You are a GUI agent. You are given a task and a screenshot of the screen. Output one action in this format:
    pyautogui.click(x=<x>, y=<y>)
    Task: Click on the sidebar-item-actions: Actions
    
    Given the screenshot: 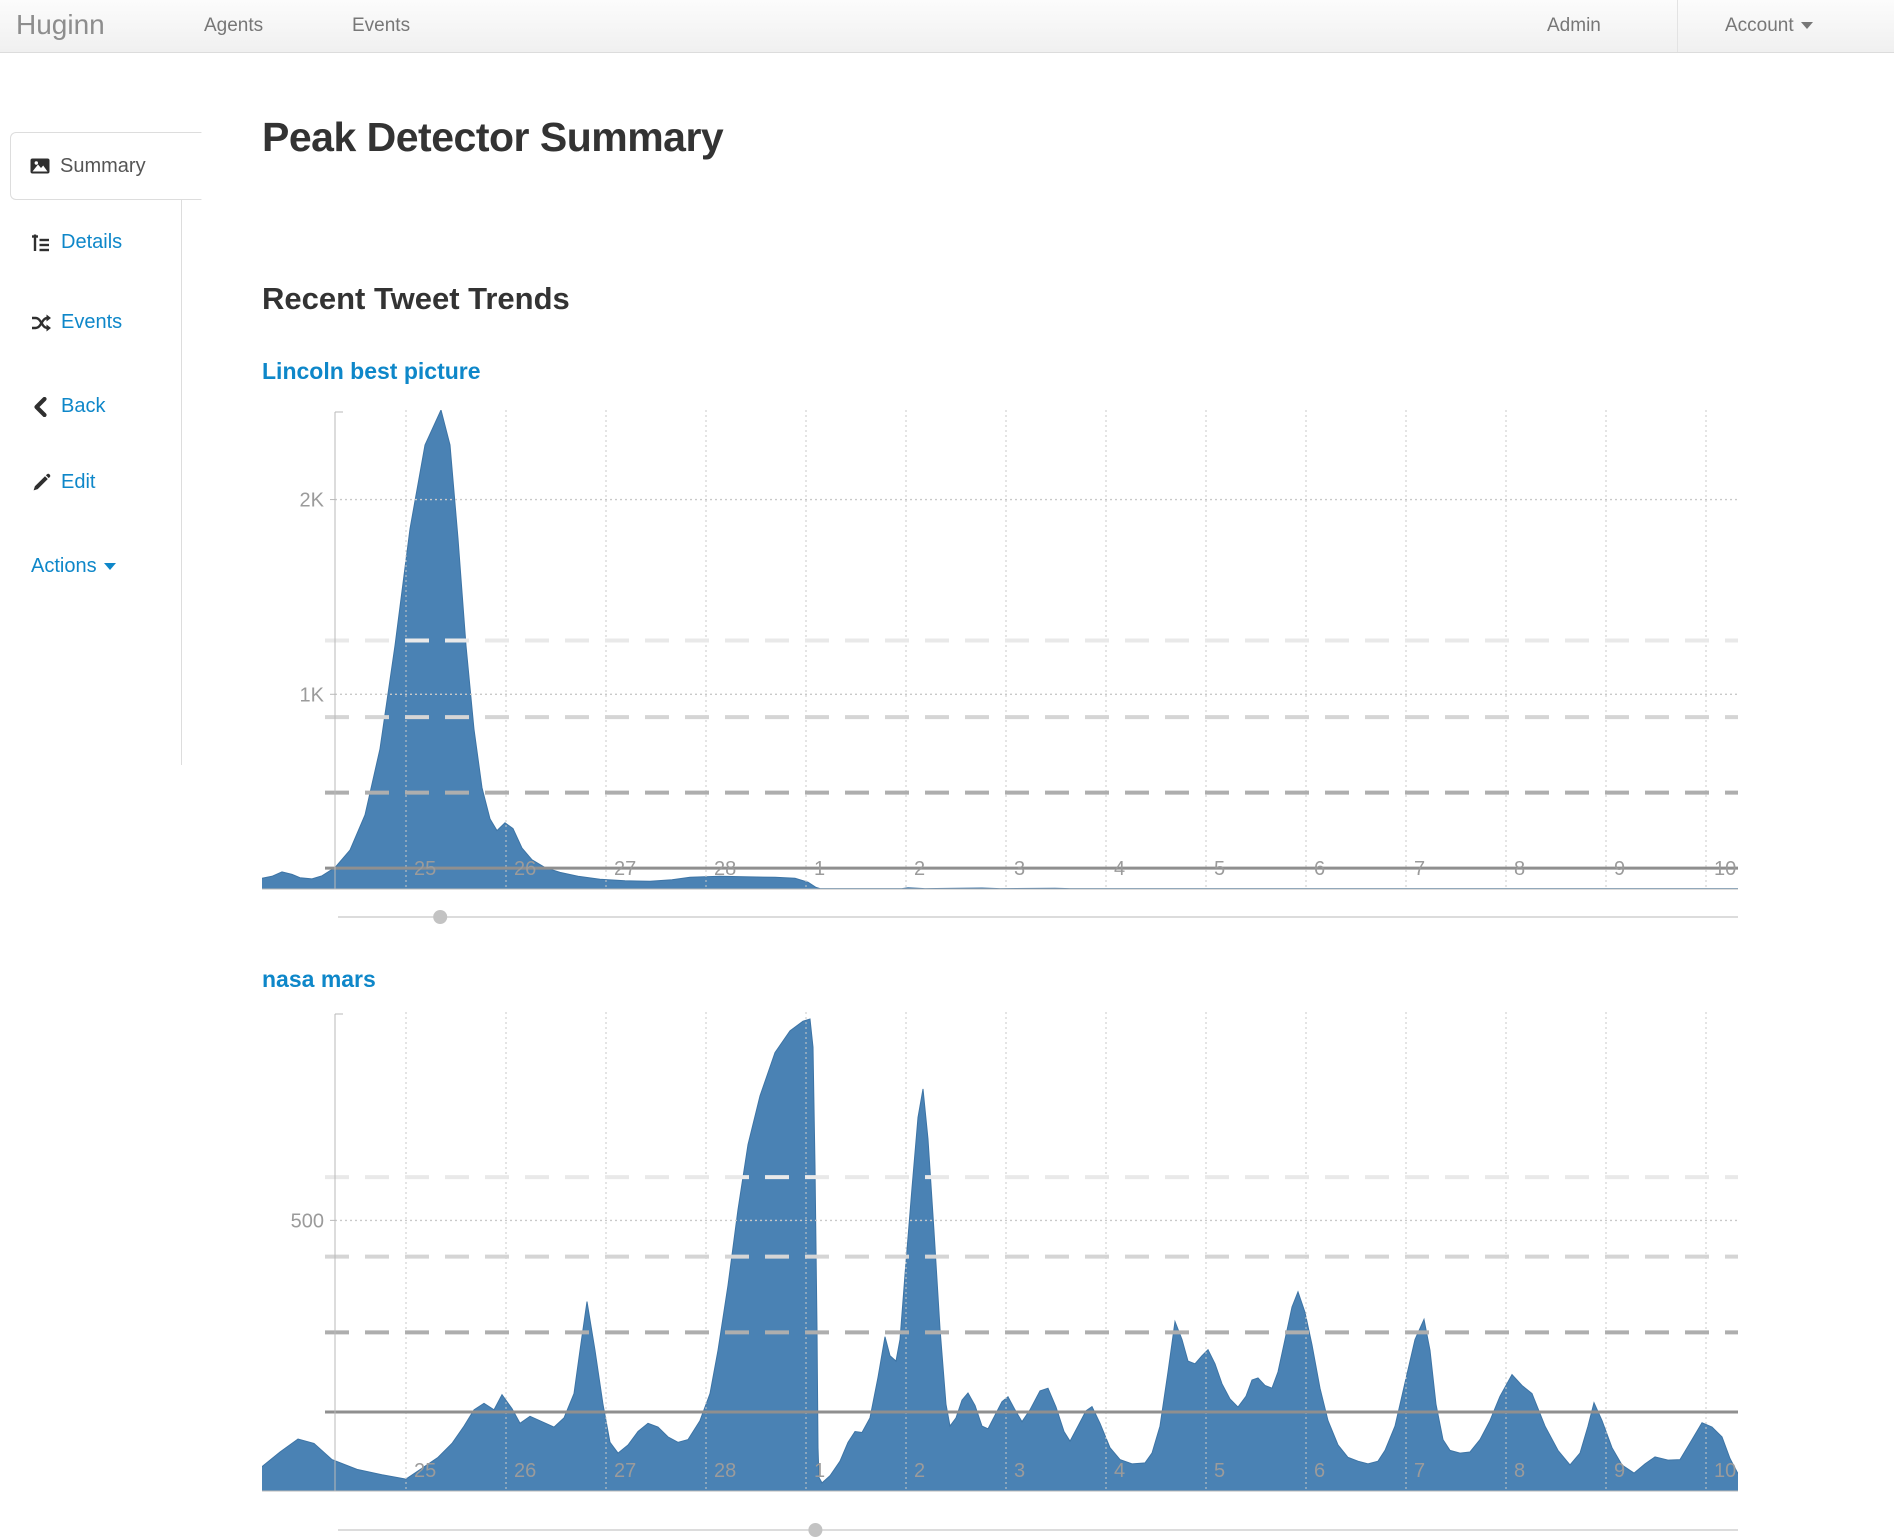 What is the action you would take?
    pyautogui.click(x=73, y=566)
    